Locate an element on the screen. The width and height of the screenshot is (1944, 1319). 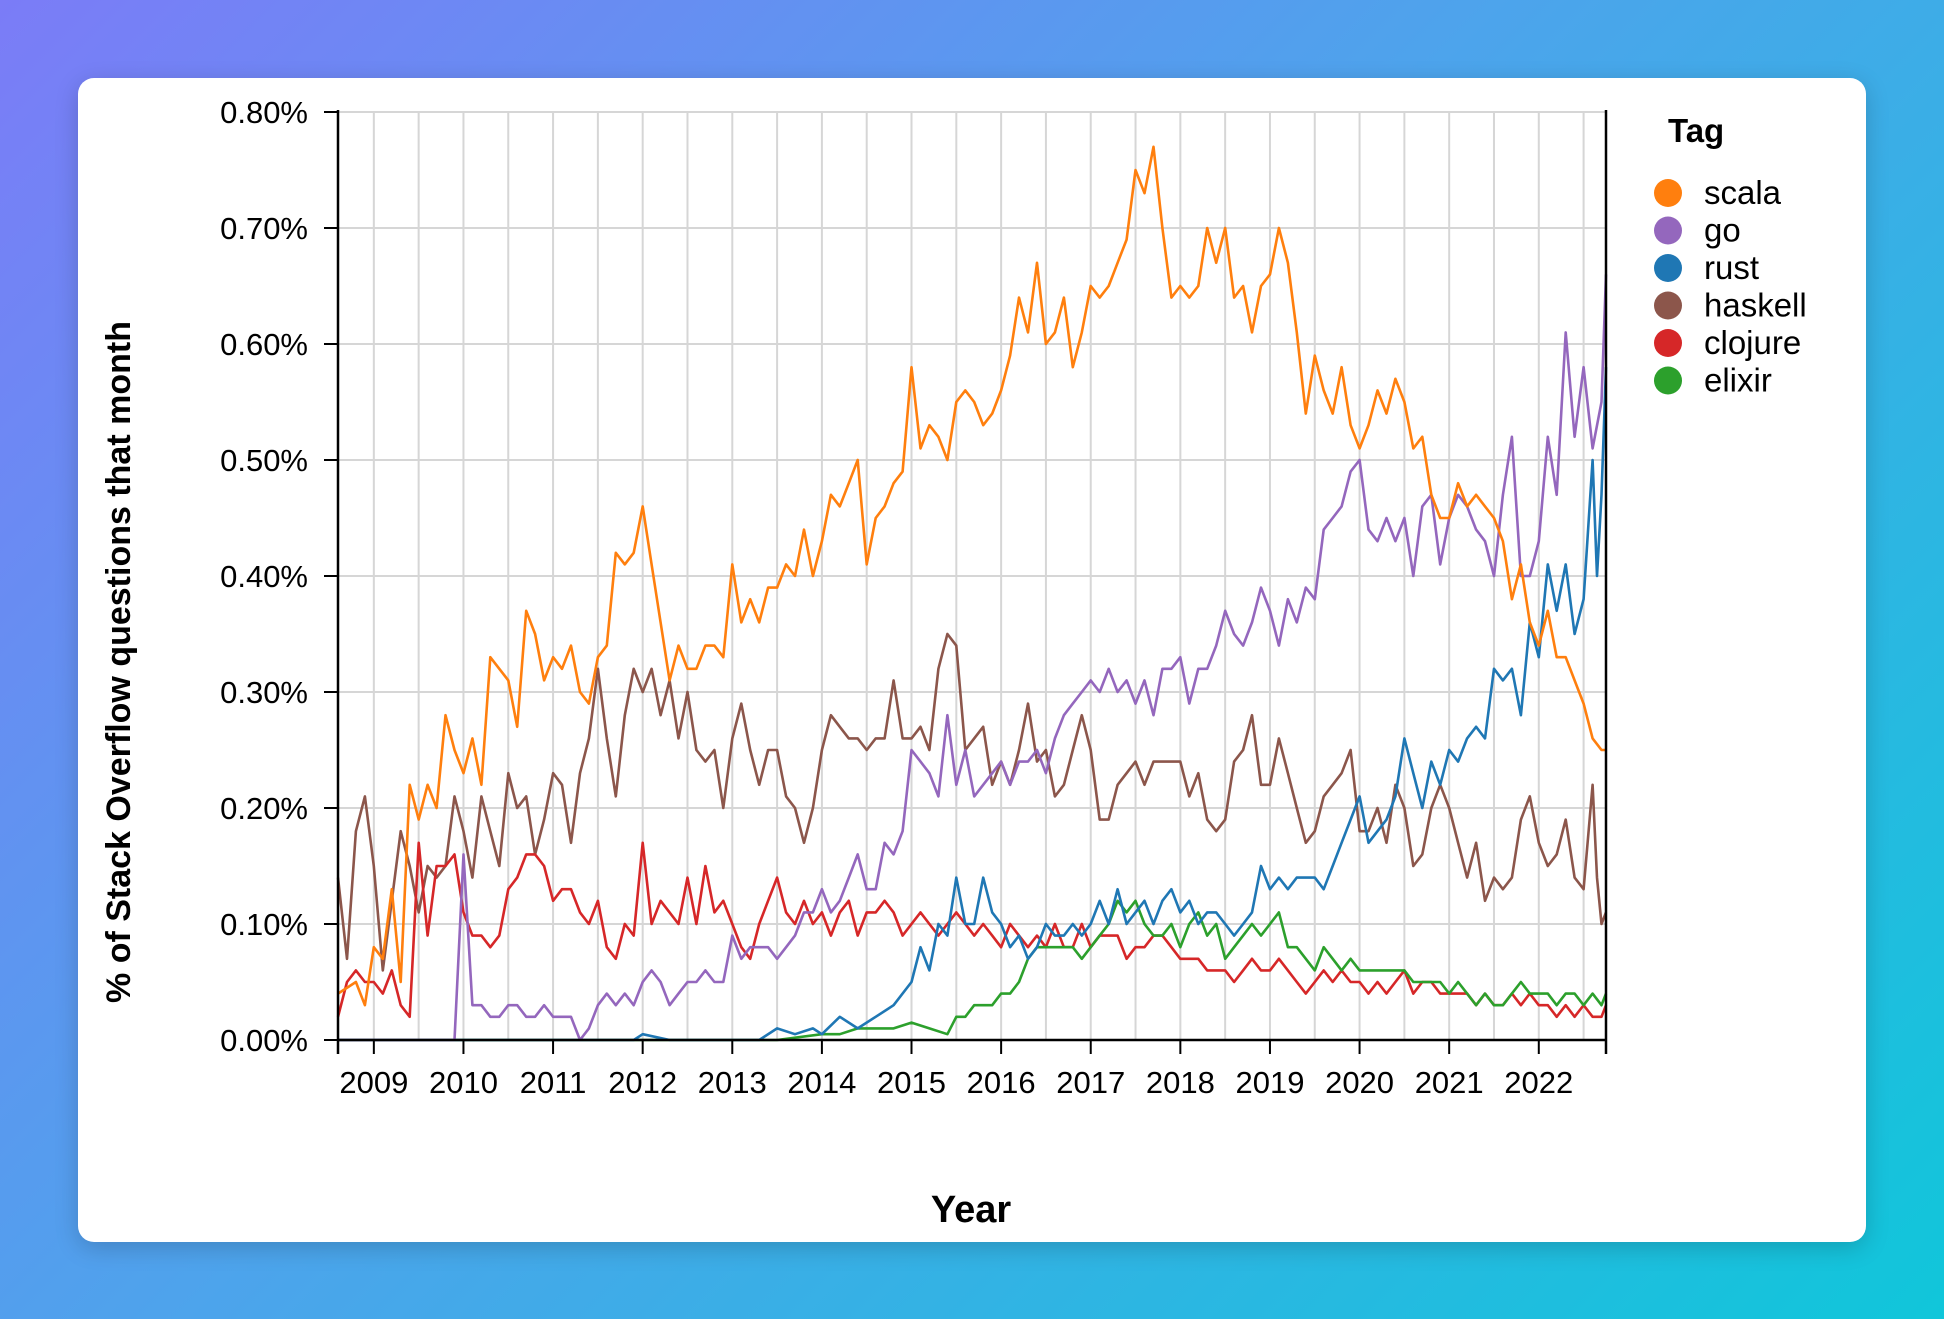
x-tick-label: 2017 is located at coordinates (1090, 1082).